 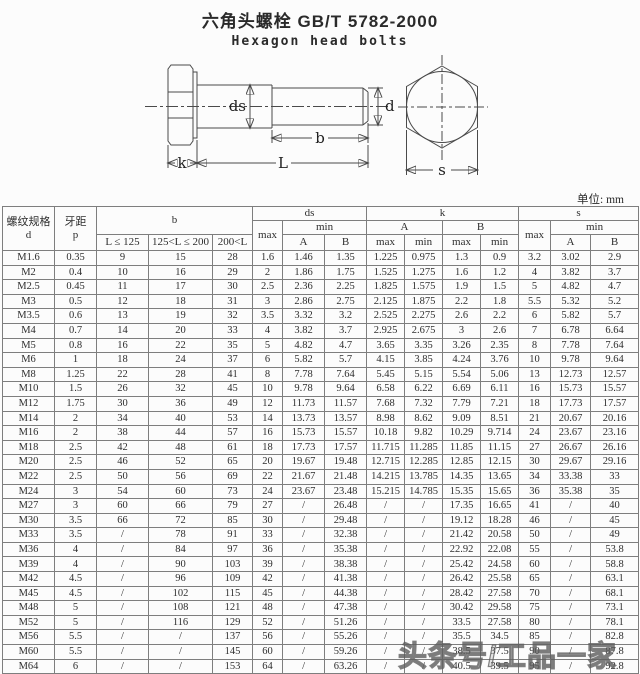 What do you see at coordinates (232, 608) in the screenshot?
I see `cell-value: 121` at bounding box center [232, 608].